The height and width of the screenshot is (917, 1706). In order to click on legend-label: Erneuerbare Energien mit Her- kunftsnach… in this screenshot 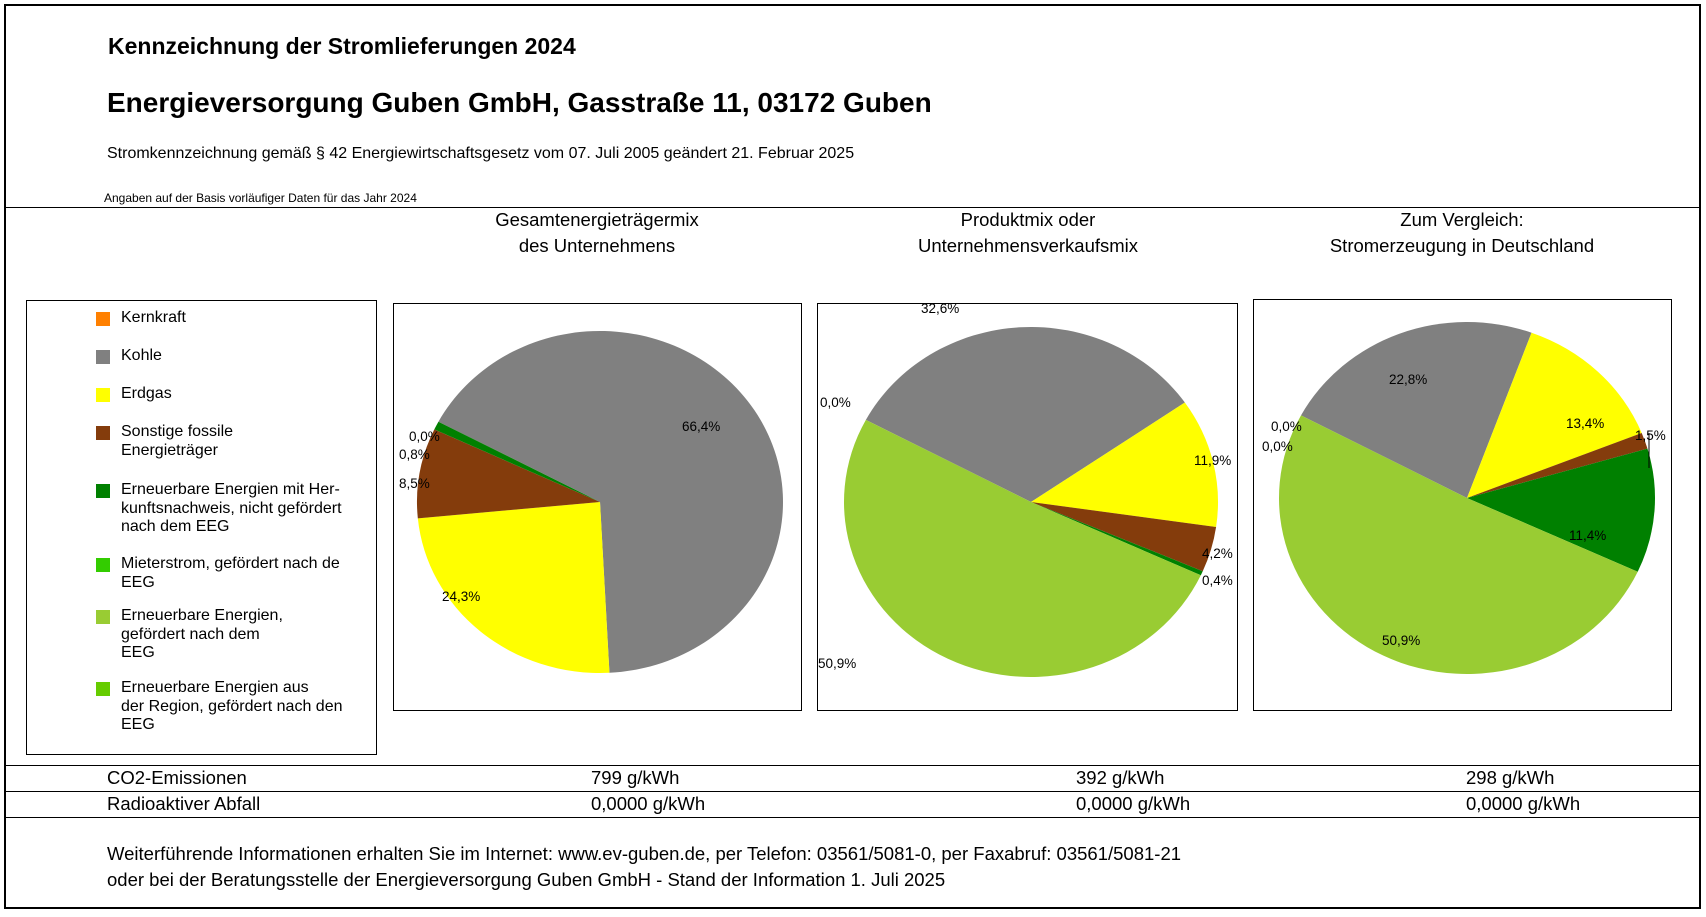, I will do `click(231, 508)`.